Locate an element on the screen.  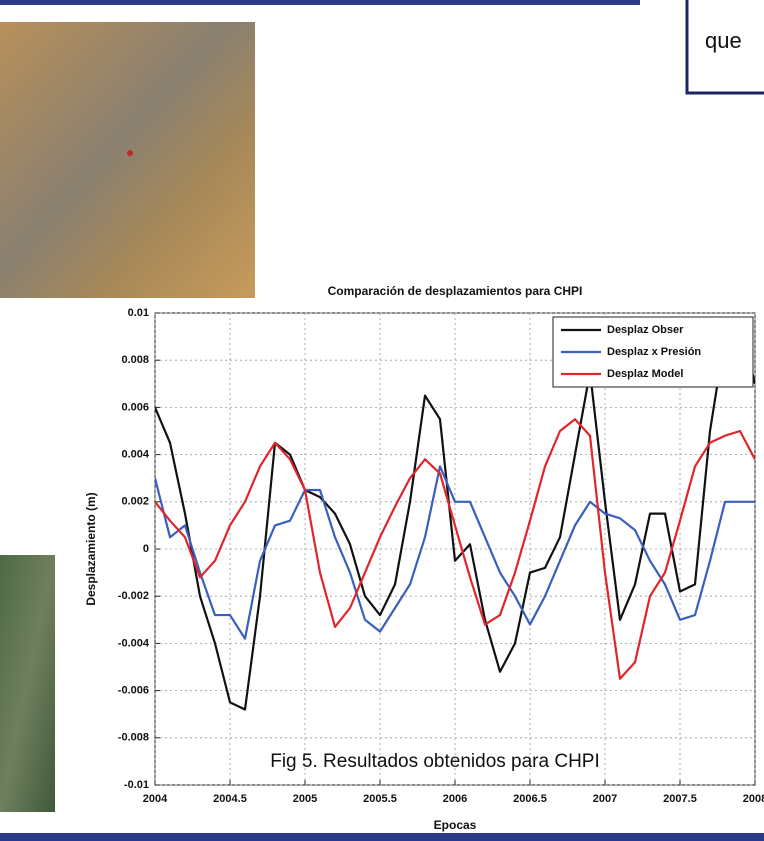
y-tick-label: 0.01 is located at coordinates (138, 313).